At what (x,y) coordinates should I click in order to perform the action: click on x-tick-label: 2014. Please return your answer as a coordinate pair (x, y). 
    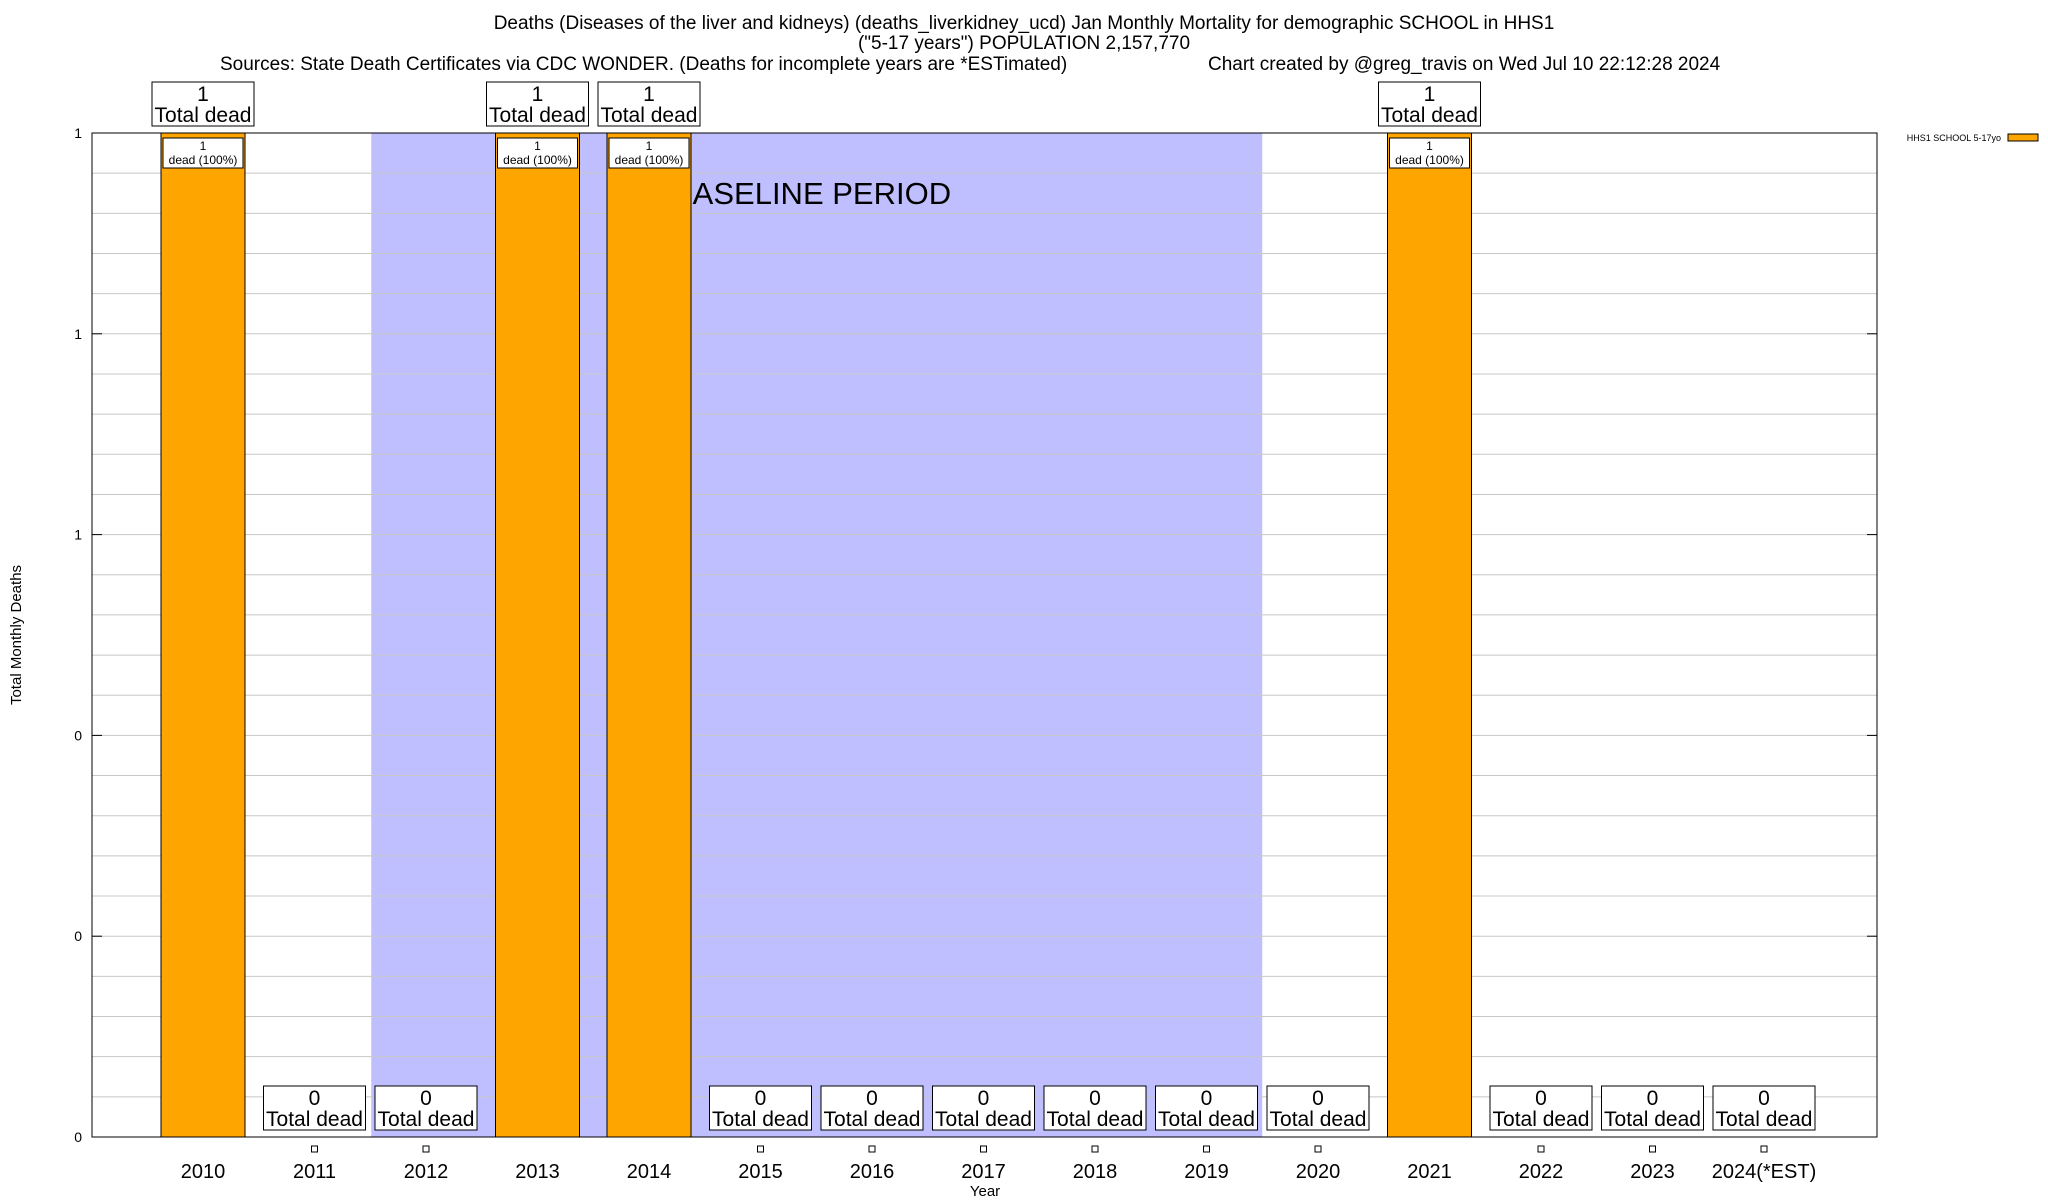
    Looking at the image, I should click on (649, 1172).